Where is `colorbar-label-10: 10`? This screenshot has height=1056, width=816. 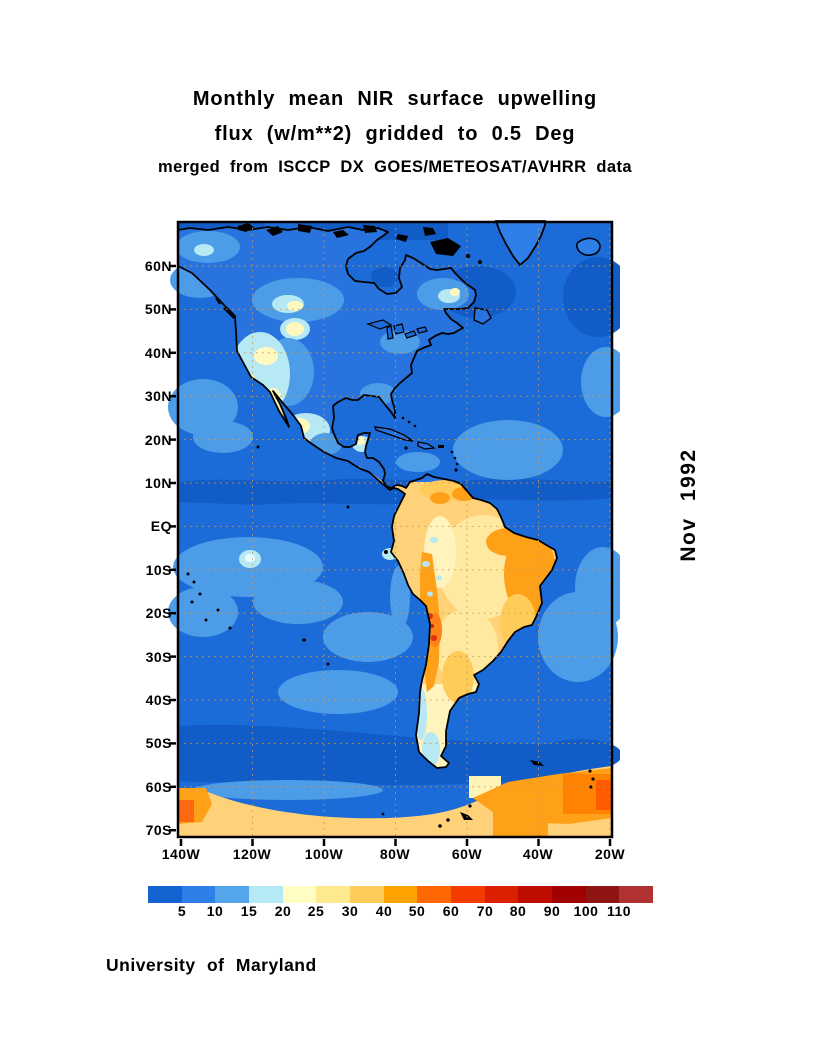
colorbar-label-10: 10 is located at coordinates (215, 911).